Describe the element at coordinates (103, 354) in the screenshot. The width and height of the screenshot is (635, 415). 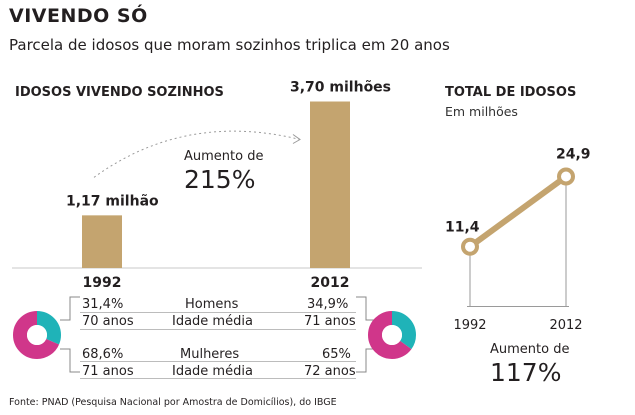
I see `row-women-share-1992: 68,6%` at that location.